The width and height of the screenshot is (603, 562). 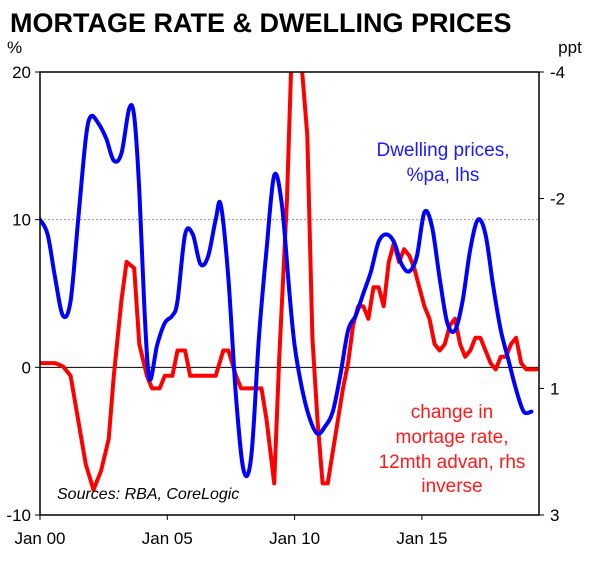 I want to click on right-tick-label: -4, so click(x=557, y=72).